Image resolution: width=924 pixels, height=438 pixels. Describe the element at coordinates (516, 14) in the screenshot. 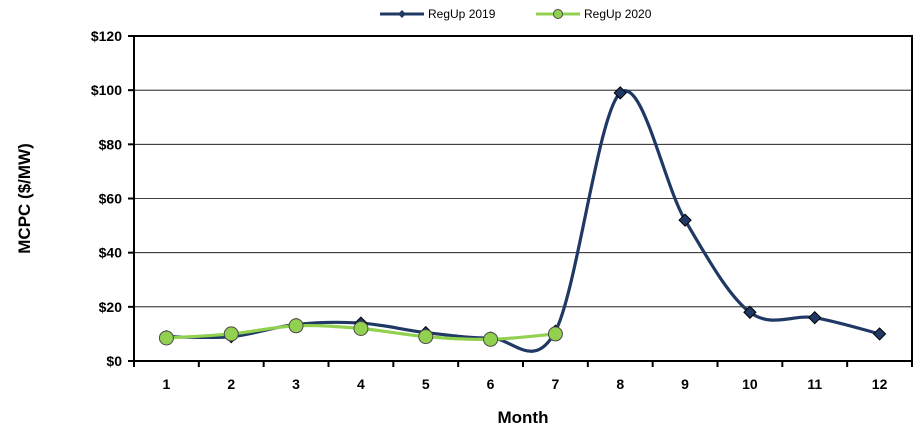

I see `legend: RegUp 2019 RegUp 2020` at that location.